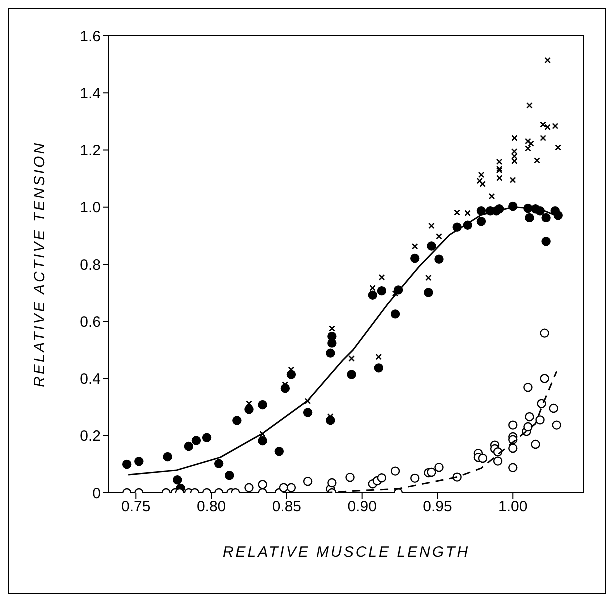 Image resolution: width=614 pixels, height=602 pixels. I want to click on y-tick-label: 0.6, so click(90, 322).